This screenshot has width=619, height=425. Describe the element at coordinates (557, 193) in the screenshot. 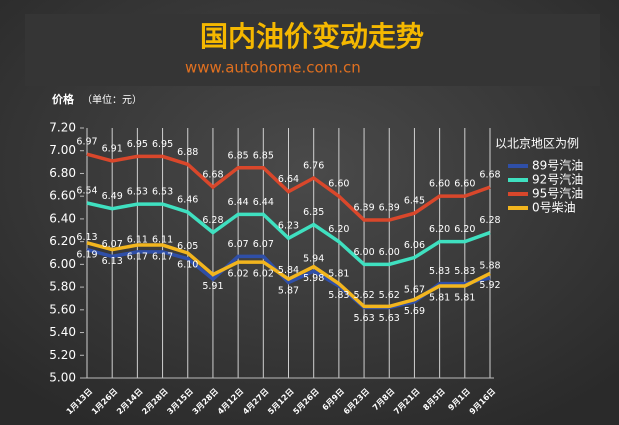

I see `legend-label: 95号汽油` at that location.